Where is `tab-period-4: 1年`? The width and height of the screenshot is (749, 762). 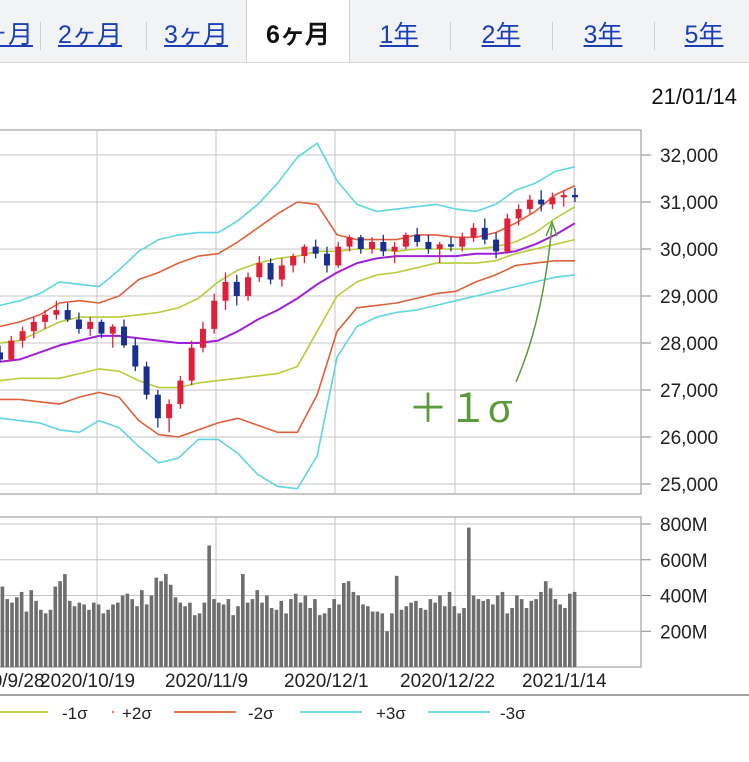 tab-period-4: 1年 is located at coordinates (399, 35).